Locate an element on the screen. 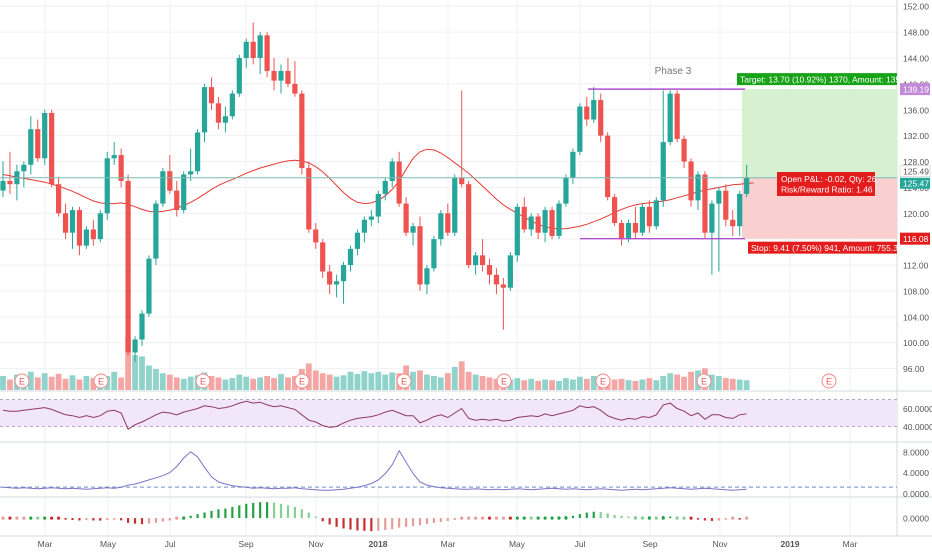  entry-price-tag-b: 125.47 is located at coordinates (915, 183).